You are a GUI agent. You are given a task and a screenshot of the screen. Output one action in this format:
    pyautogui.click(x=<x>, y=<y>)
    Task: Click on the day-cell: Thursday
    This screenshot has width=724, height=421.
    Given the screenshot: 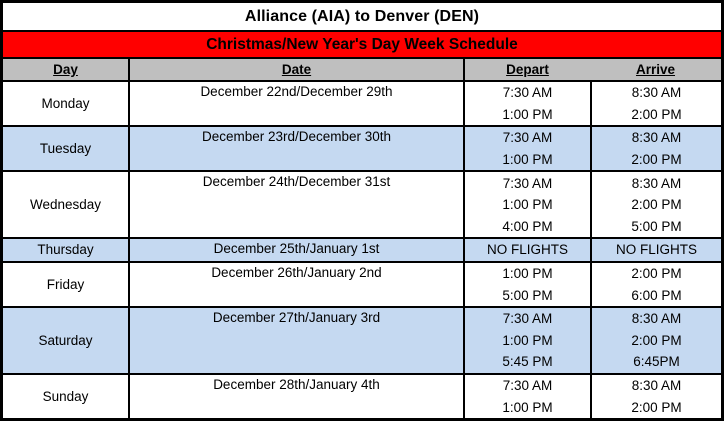 What is the action you would take?
    pyautogui.click(x=65, y=250)
    